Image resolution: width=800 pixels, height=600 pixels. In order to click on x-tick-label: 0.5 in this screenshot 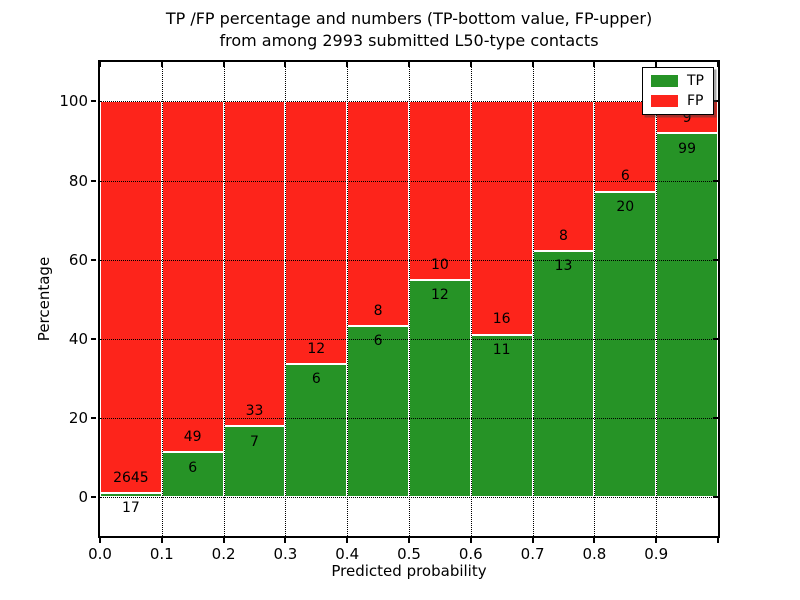, I will do `click(409, 554)`.